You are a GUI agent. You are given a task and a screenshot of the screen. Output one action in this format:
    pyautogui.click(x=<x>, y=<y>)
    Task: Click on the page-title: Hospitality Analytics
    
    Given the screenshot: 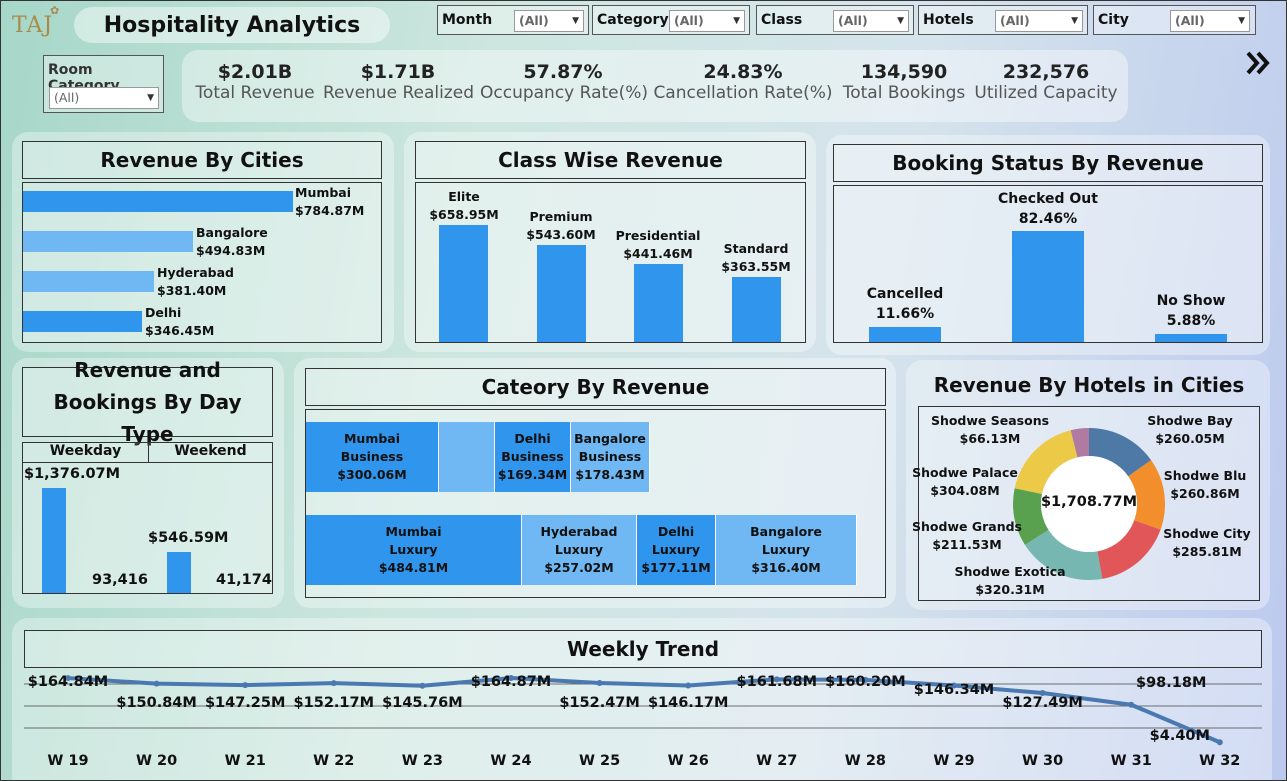 What is the action you would take?
    pyautogui.click(x=232, y=25)
    